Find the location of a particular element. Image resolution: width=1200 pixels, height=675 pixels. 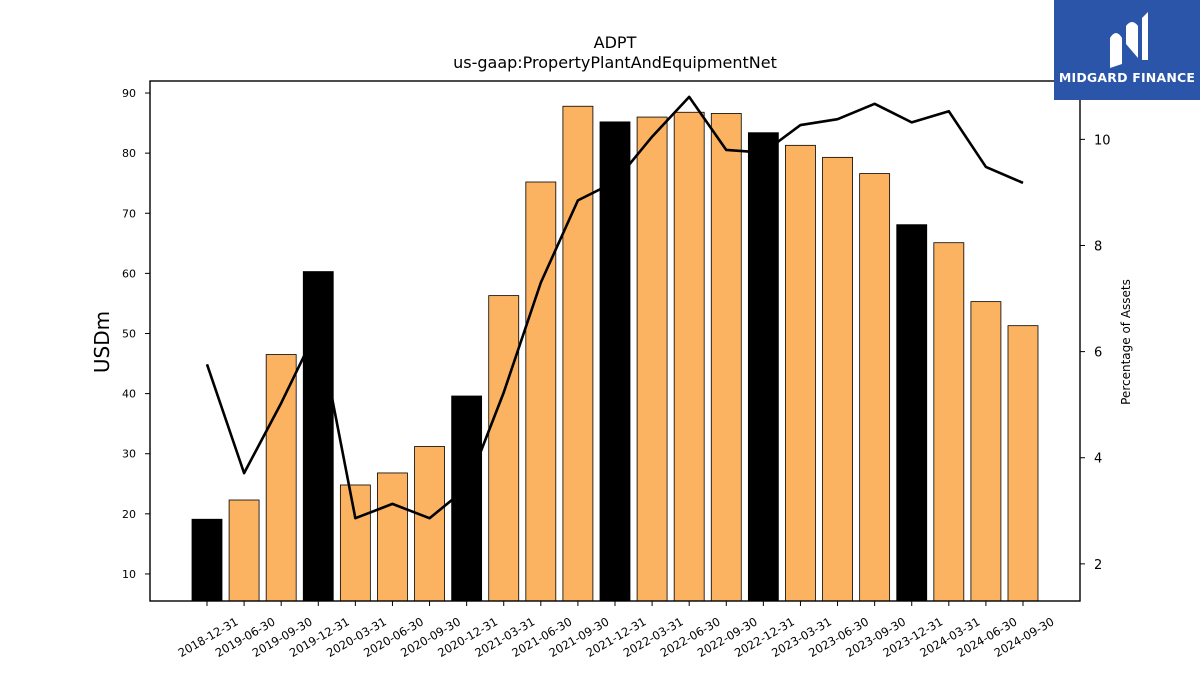

y-tick-label: 80 is located at coordinates (129, 153).